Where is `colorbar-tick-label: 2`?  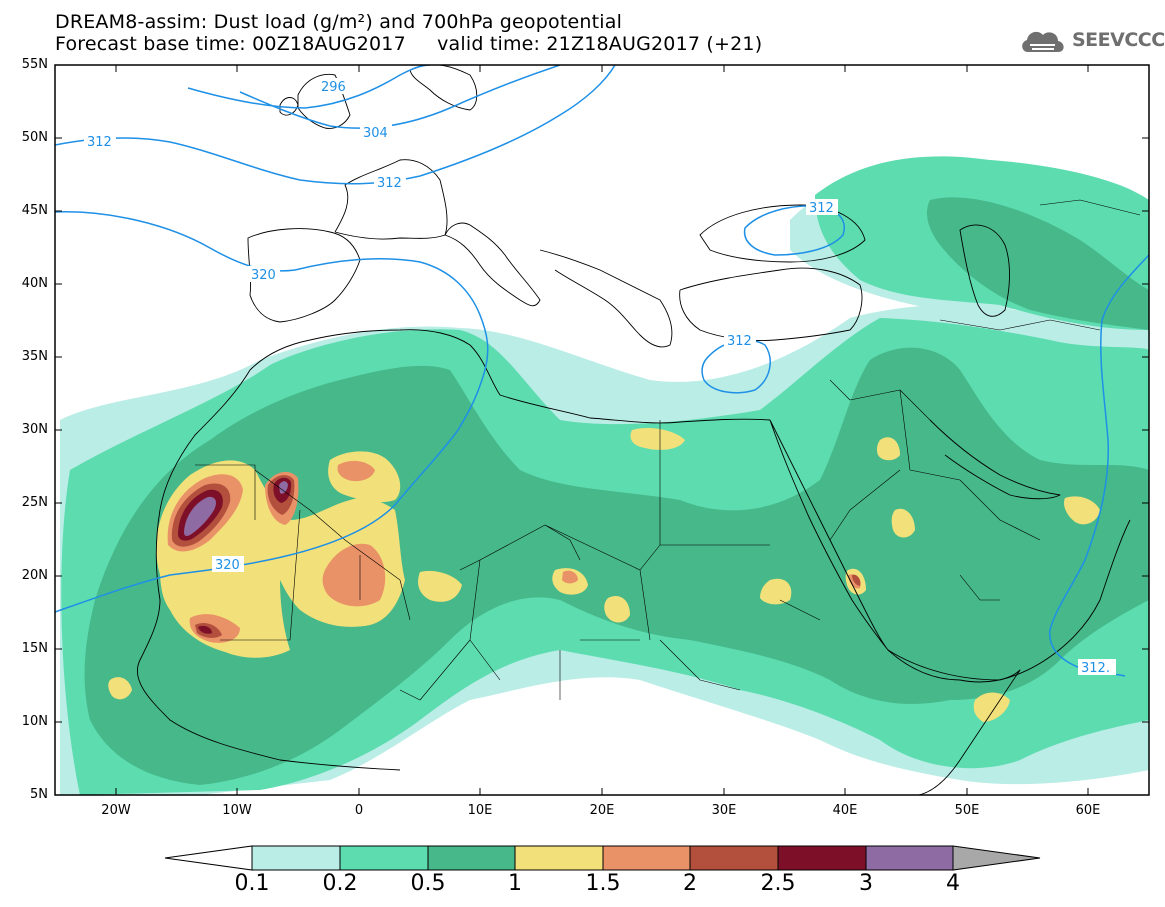 colorbar-tick-label: 2 is located at coordinates (690, 883).